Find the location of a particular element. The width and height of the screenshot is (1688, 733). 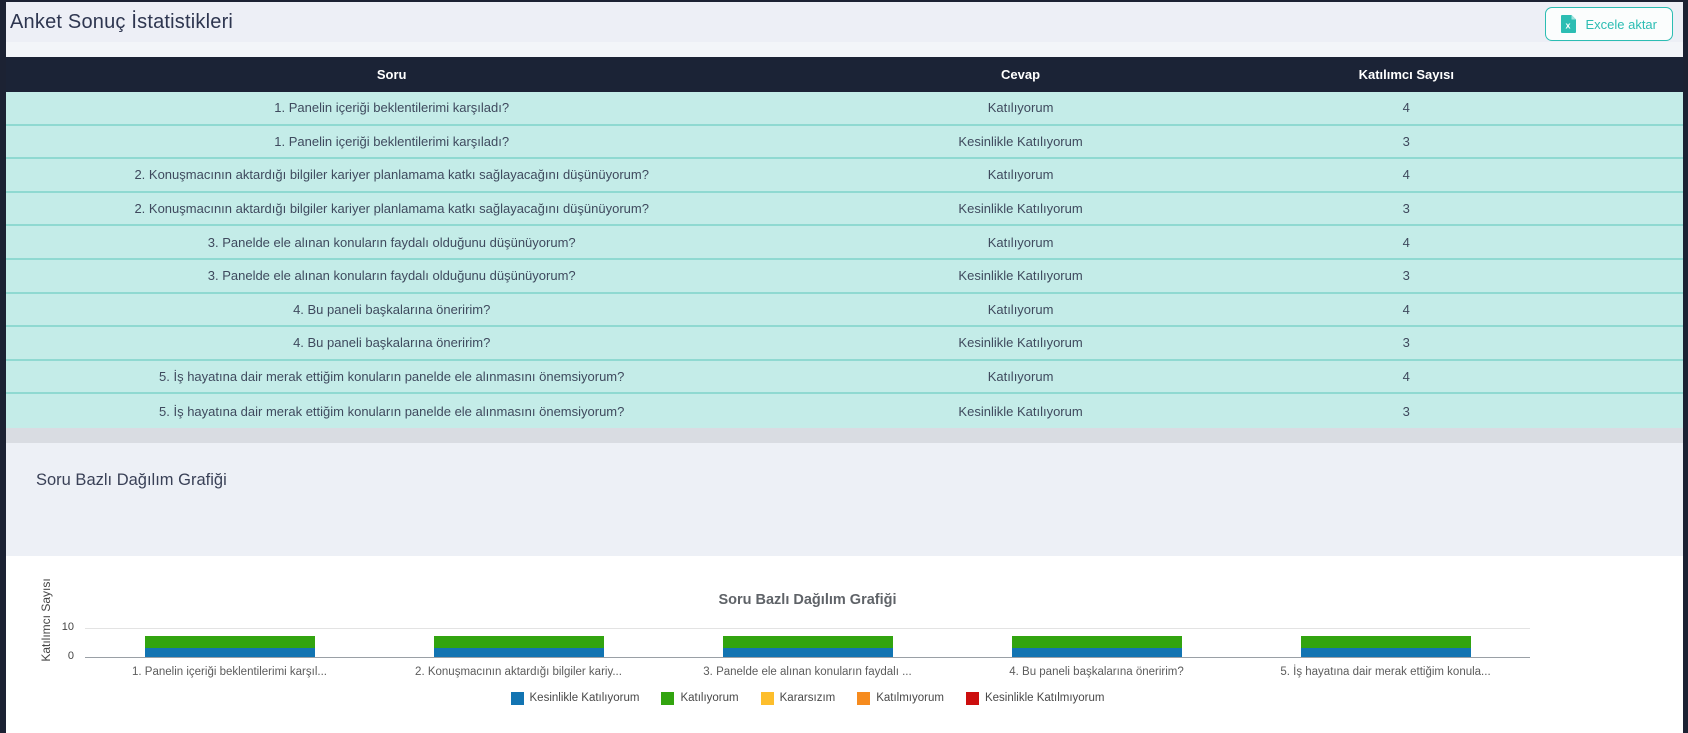

y-tick-10: 10 is located at coordinates (67, 626).